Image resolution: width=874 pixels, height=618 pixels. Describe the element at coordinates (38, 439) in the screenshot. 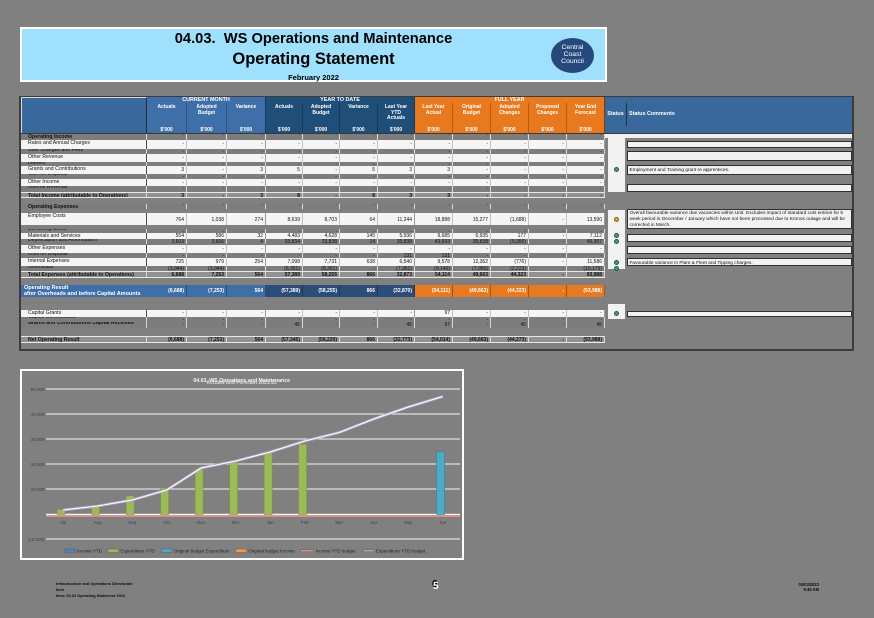

I see `svg-text: 30,000` at that location.